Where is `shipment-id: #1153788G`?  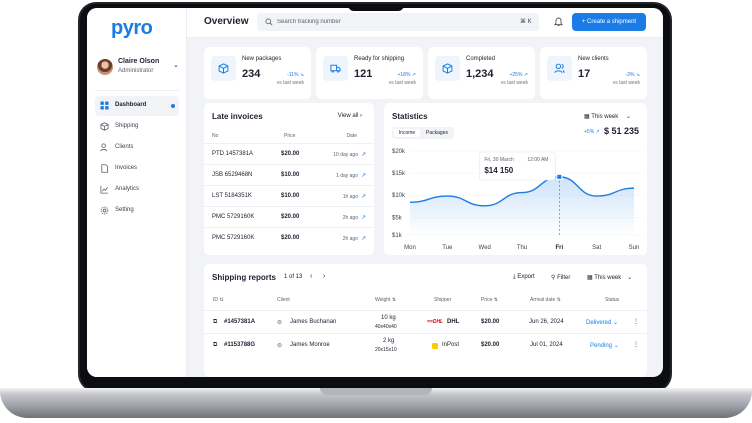
shipment-id: #1153788G is located at coordinates (240, 345).